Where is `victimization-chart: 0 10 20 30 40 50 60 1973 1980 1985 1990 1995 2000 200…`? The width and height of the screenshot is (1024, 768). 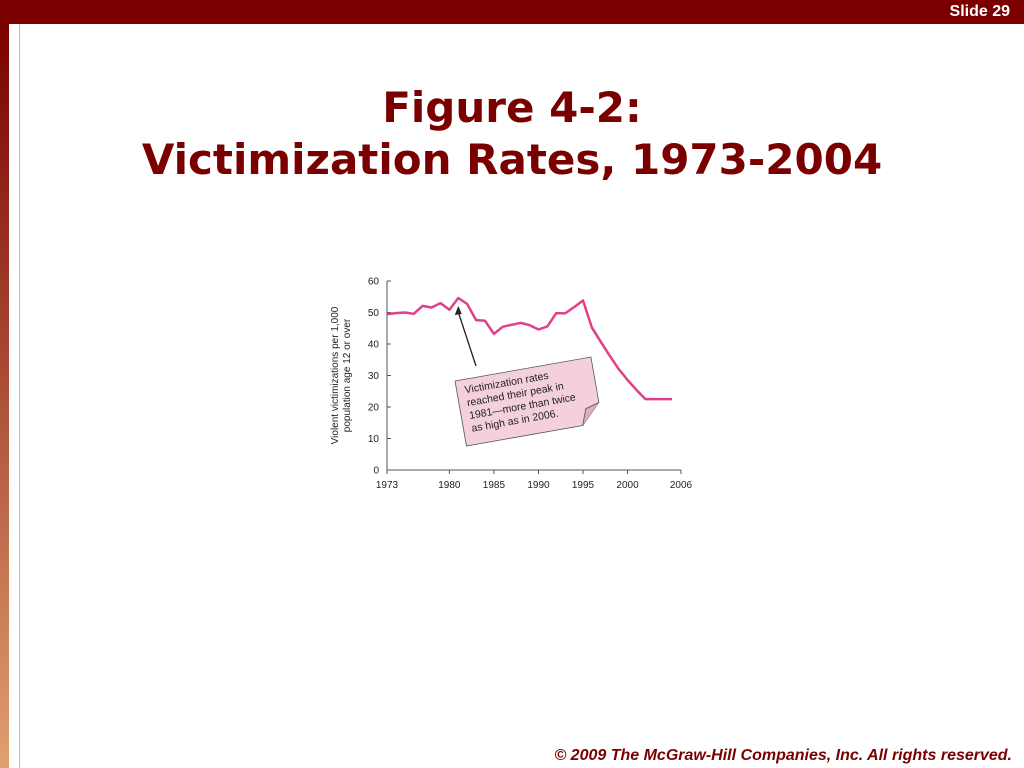 victimization-chart: 0 10 20 30 40 50 60 1973 1980 1985 1990 1995 2000 200… is located at coordinates (511, 384).